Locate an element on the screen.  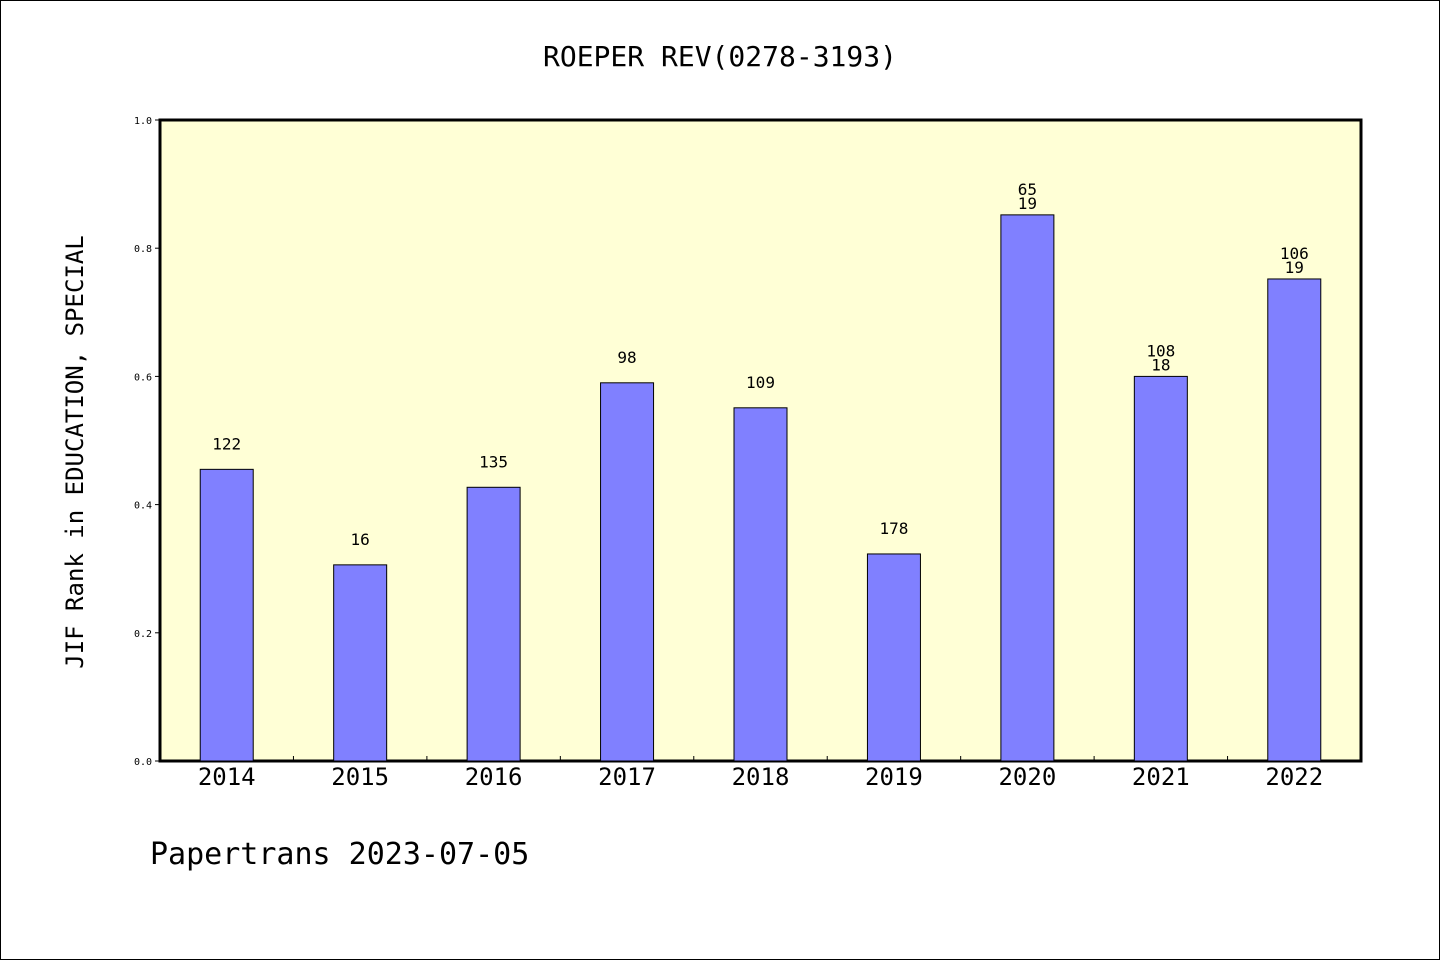
bar-value-label: 16 is located at coordinates (360, 539).